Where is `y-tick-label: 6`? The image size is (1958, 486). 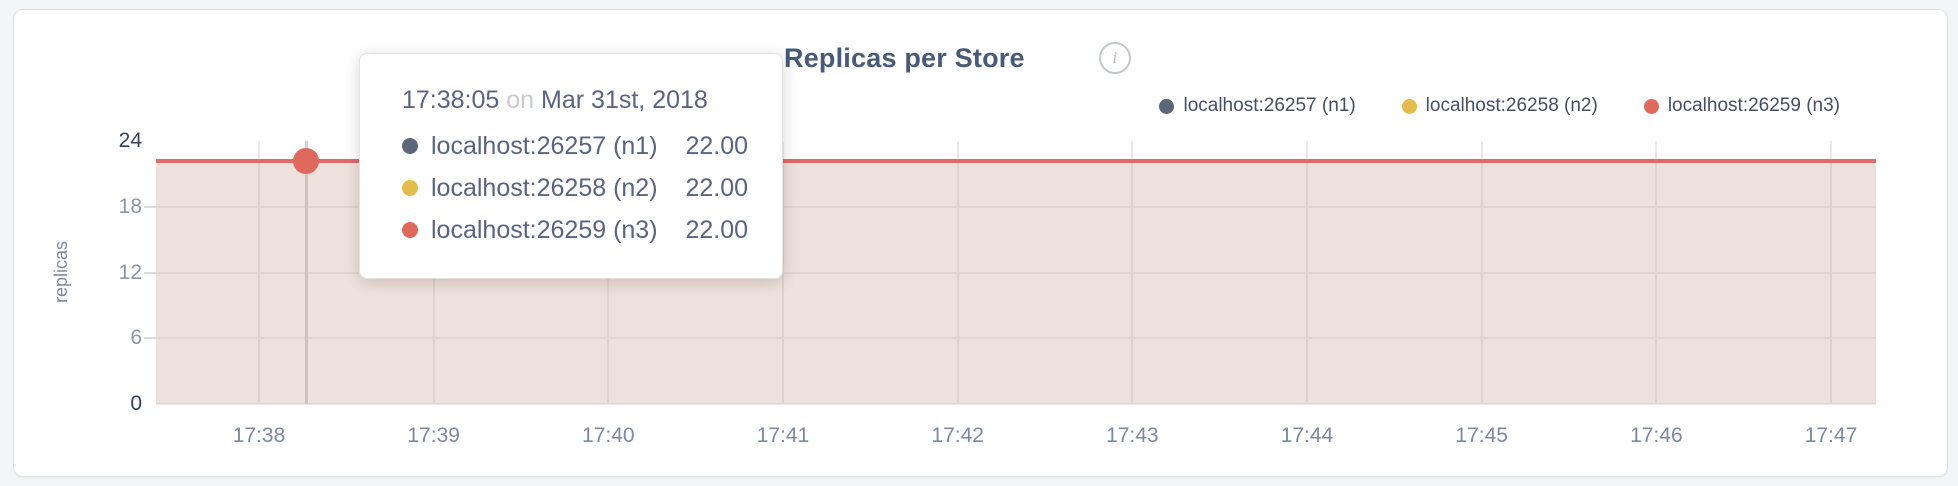
y-tick-label: 6 is located at coordinates (136, 338).